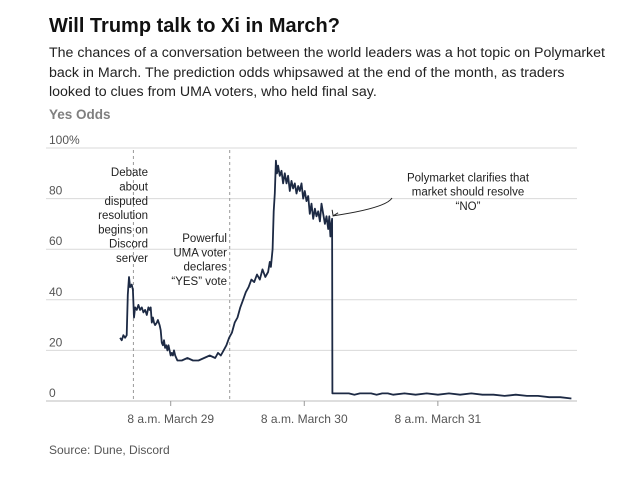 The image size is (617, 477). Describe the element at coordinates (64, 140) in the screenshot. I see `y-tick-label: 100%` at that location.